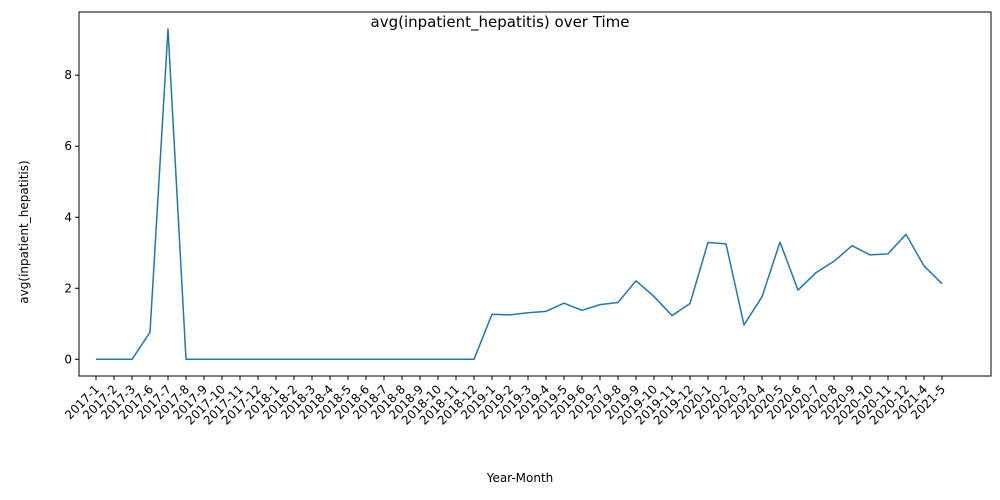  Describe the element at coordinates (24, 231) in the screenshot. I see `y-axis-label: avg(inpatient_hepatitis)` at that location.